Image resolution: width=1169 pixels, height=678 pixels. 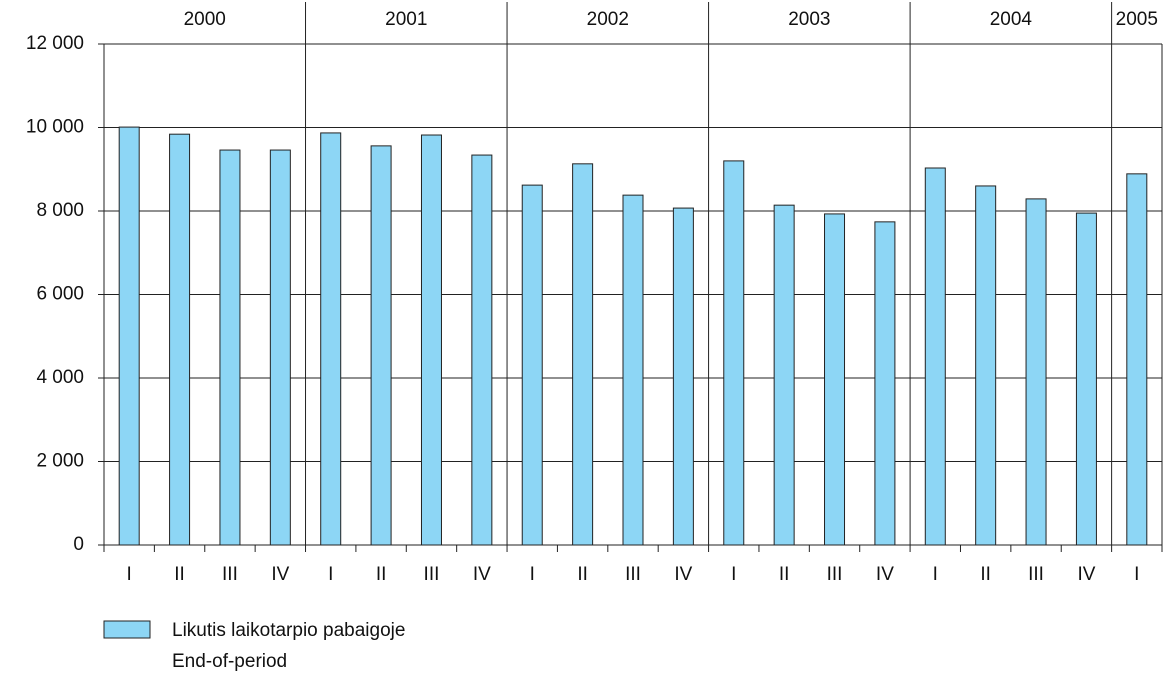 What do you see at coordinates (809, 19) in the screenshot?
I see `group-label: 2003` at bounding box center [809, 19].